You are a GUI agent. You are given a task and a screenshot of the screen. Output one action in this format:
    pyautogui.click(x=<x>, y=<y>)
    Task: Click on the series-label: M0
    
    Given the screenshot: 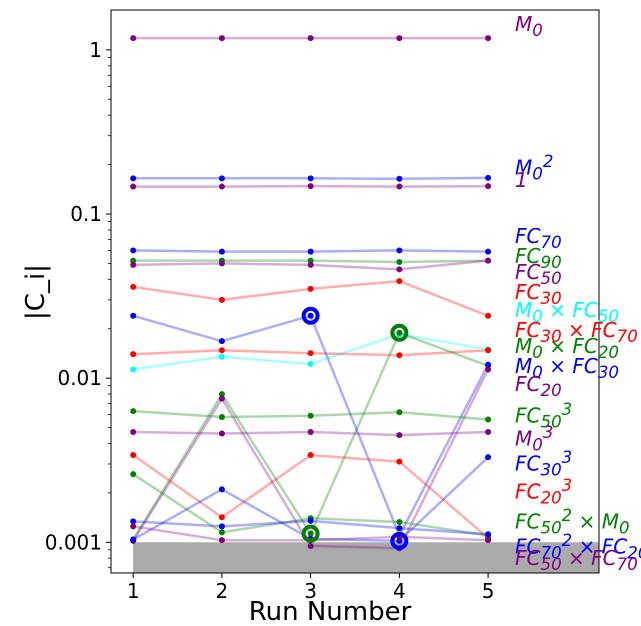 What is the action you would take?
    pyautogui.click(x=529, y=26)
    